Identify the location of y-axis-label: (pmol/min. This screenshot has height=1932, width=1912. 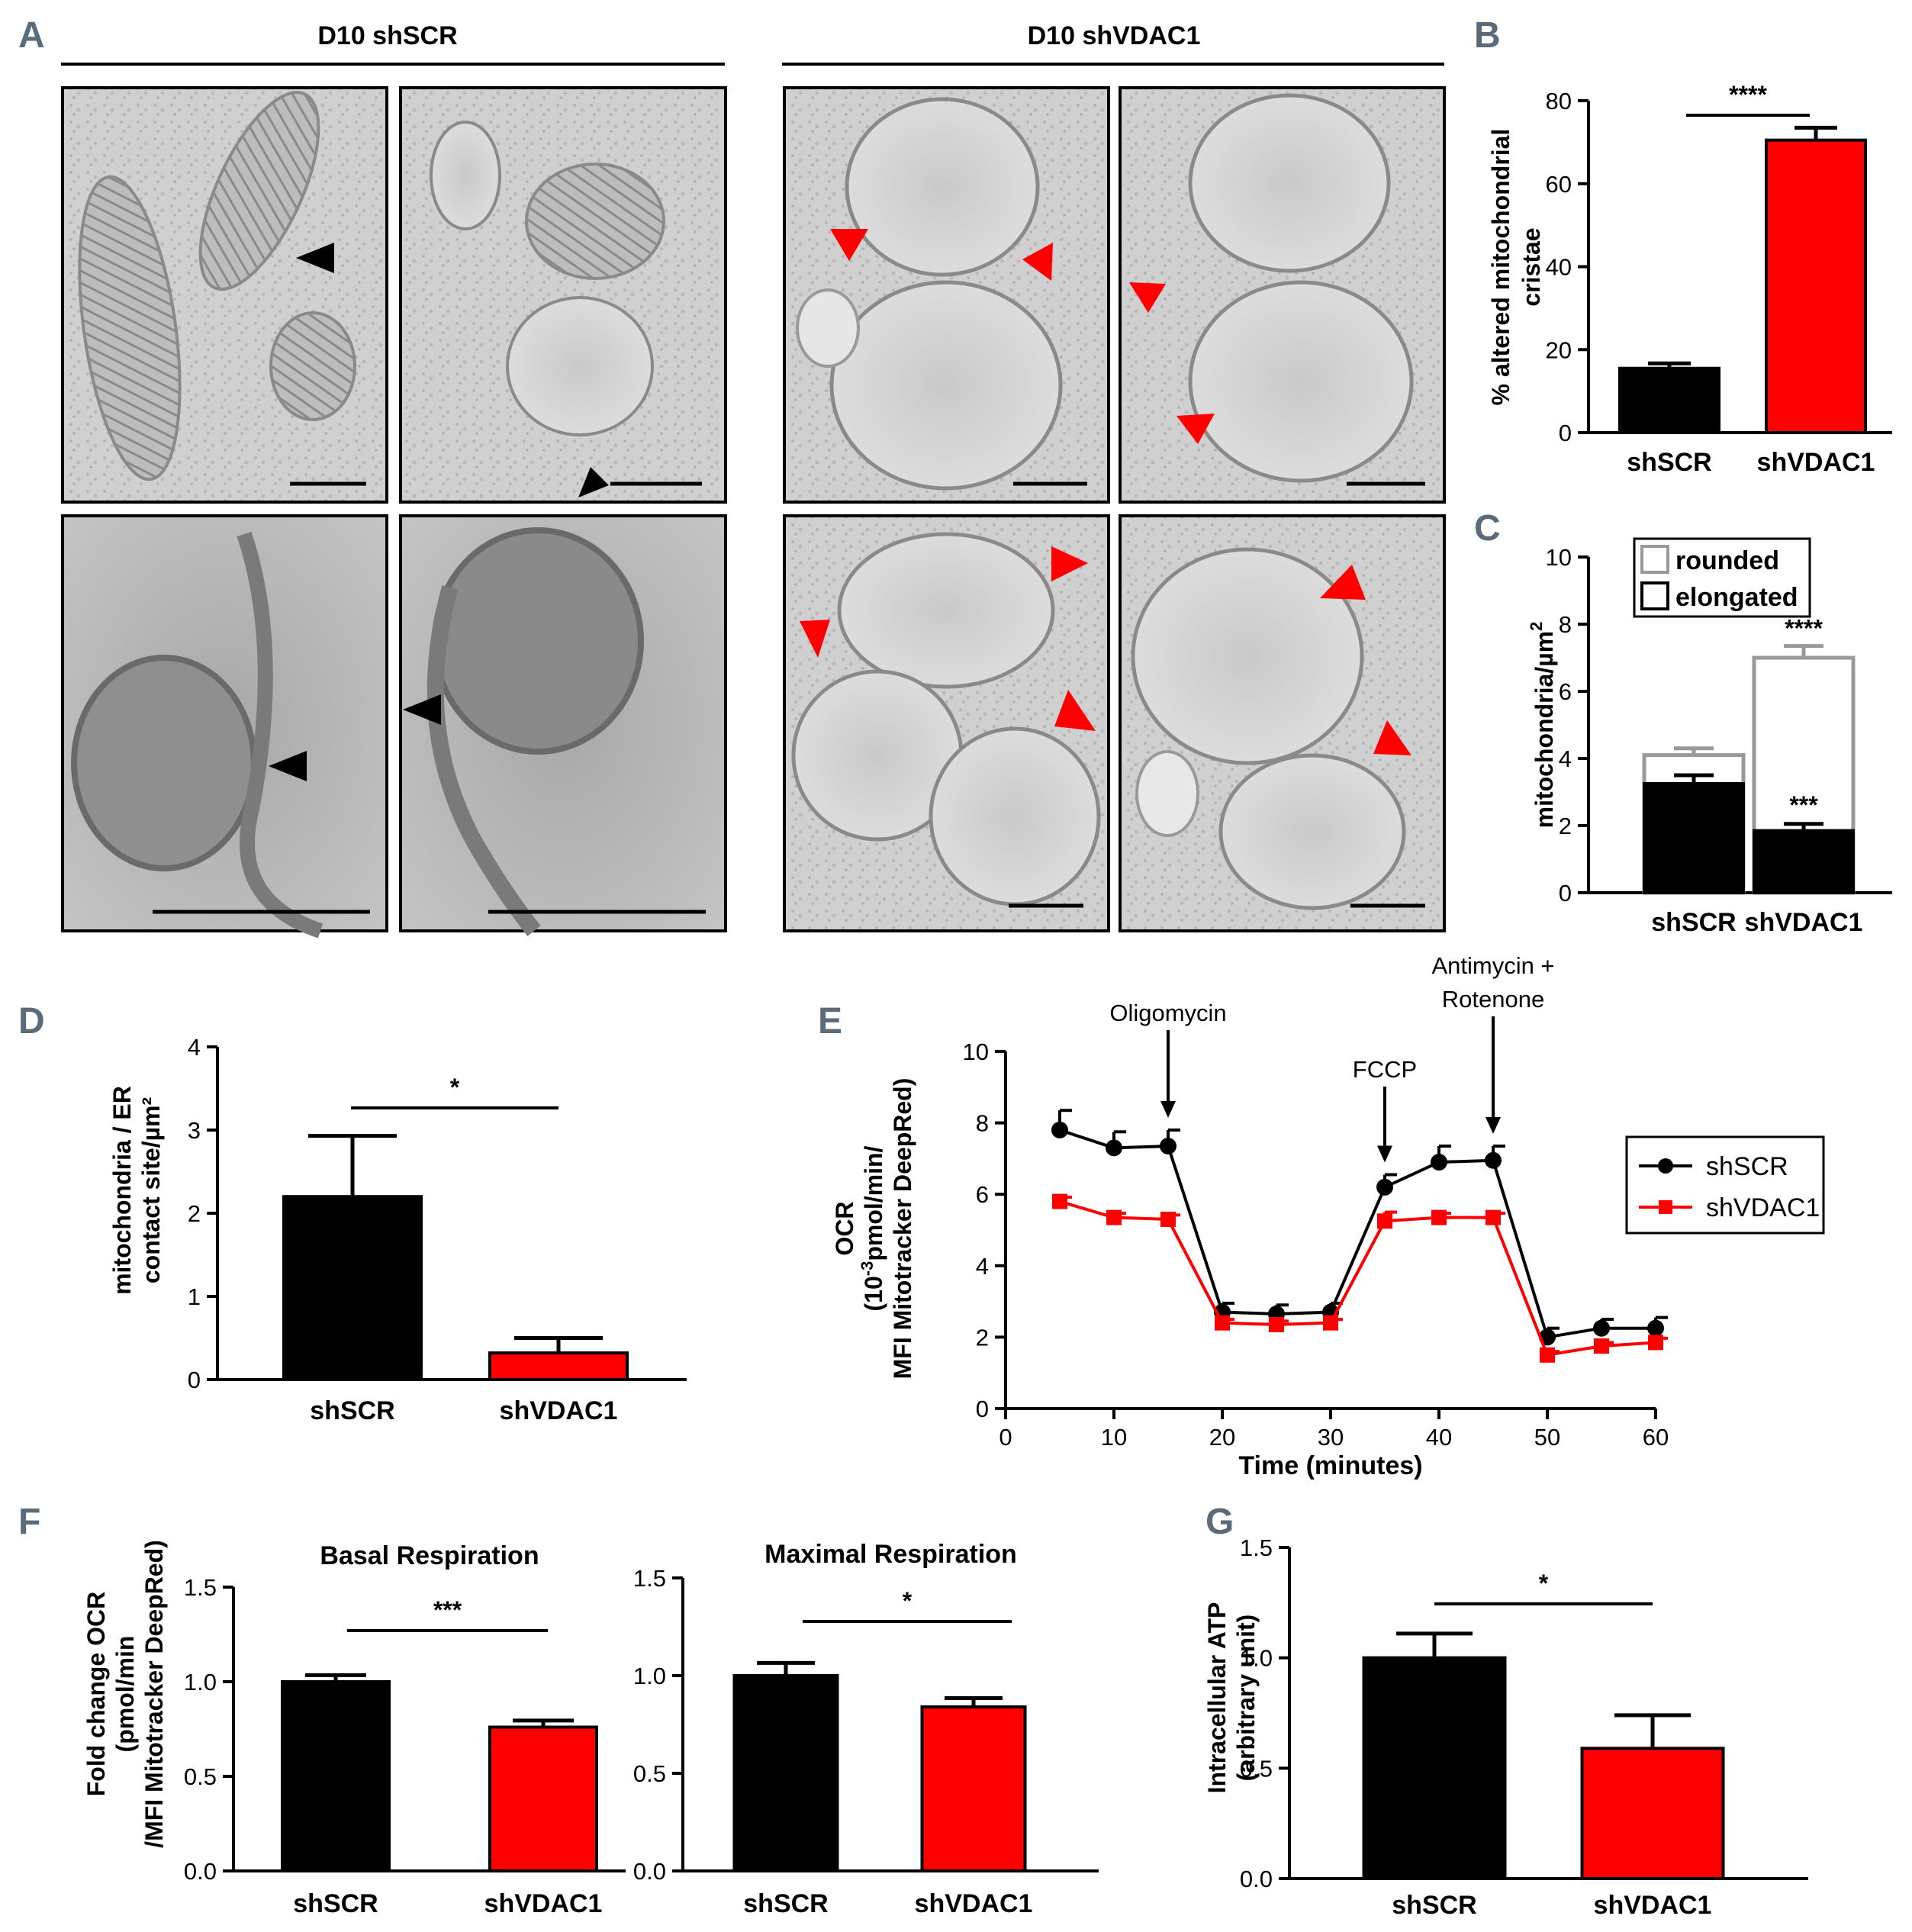
(125, 1694).